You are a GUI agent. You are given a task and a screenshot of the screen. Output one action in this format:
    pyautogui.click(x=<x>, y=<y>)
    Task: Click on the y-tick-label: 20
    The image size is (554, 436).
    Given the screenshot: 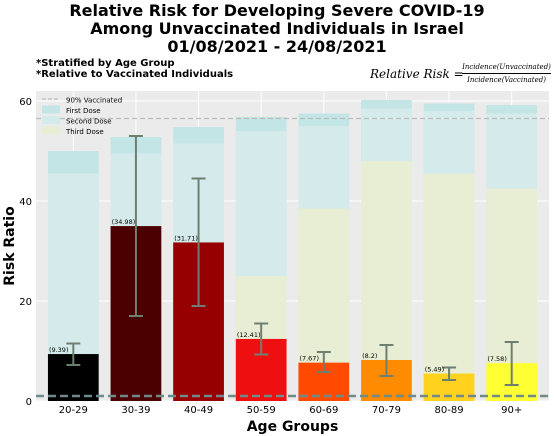 What is the action you would take?
    pyautogui.click(x=25, y=302)
    